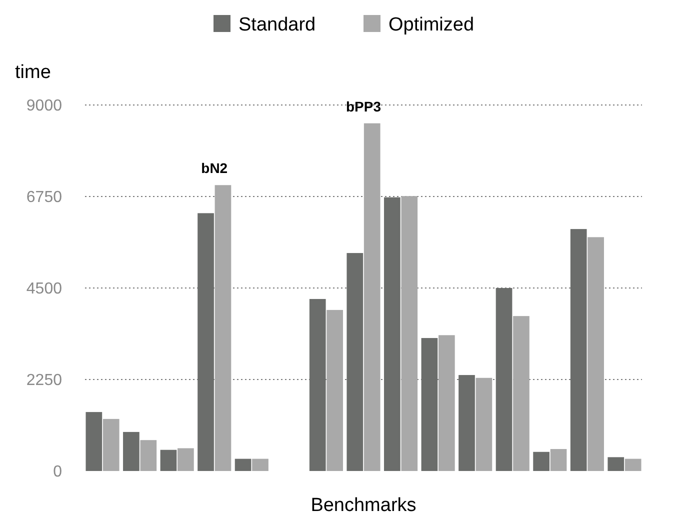 The width and height of the screenshot is (677, 523). I want to click on x-tick-label: bPP3, so click(364, 106).